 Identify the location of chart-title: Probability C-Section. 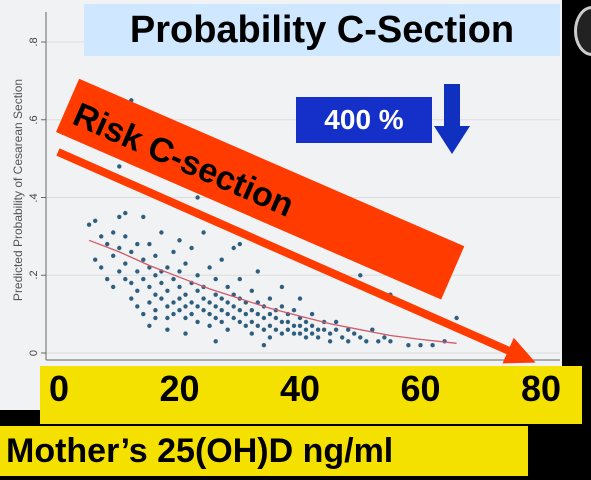
(322, 30).